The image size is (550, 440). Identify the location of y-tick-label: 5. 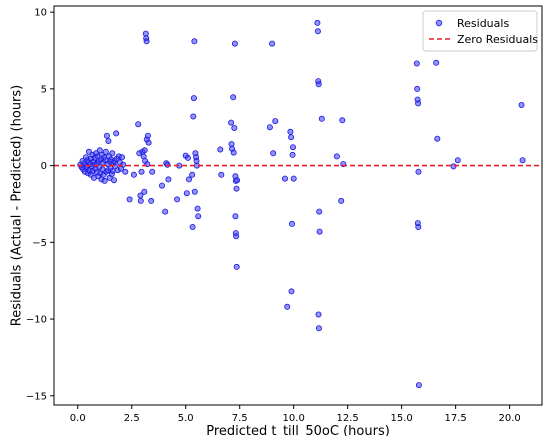
(44, 89).